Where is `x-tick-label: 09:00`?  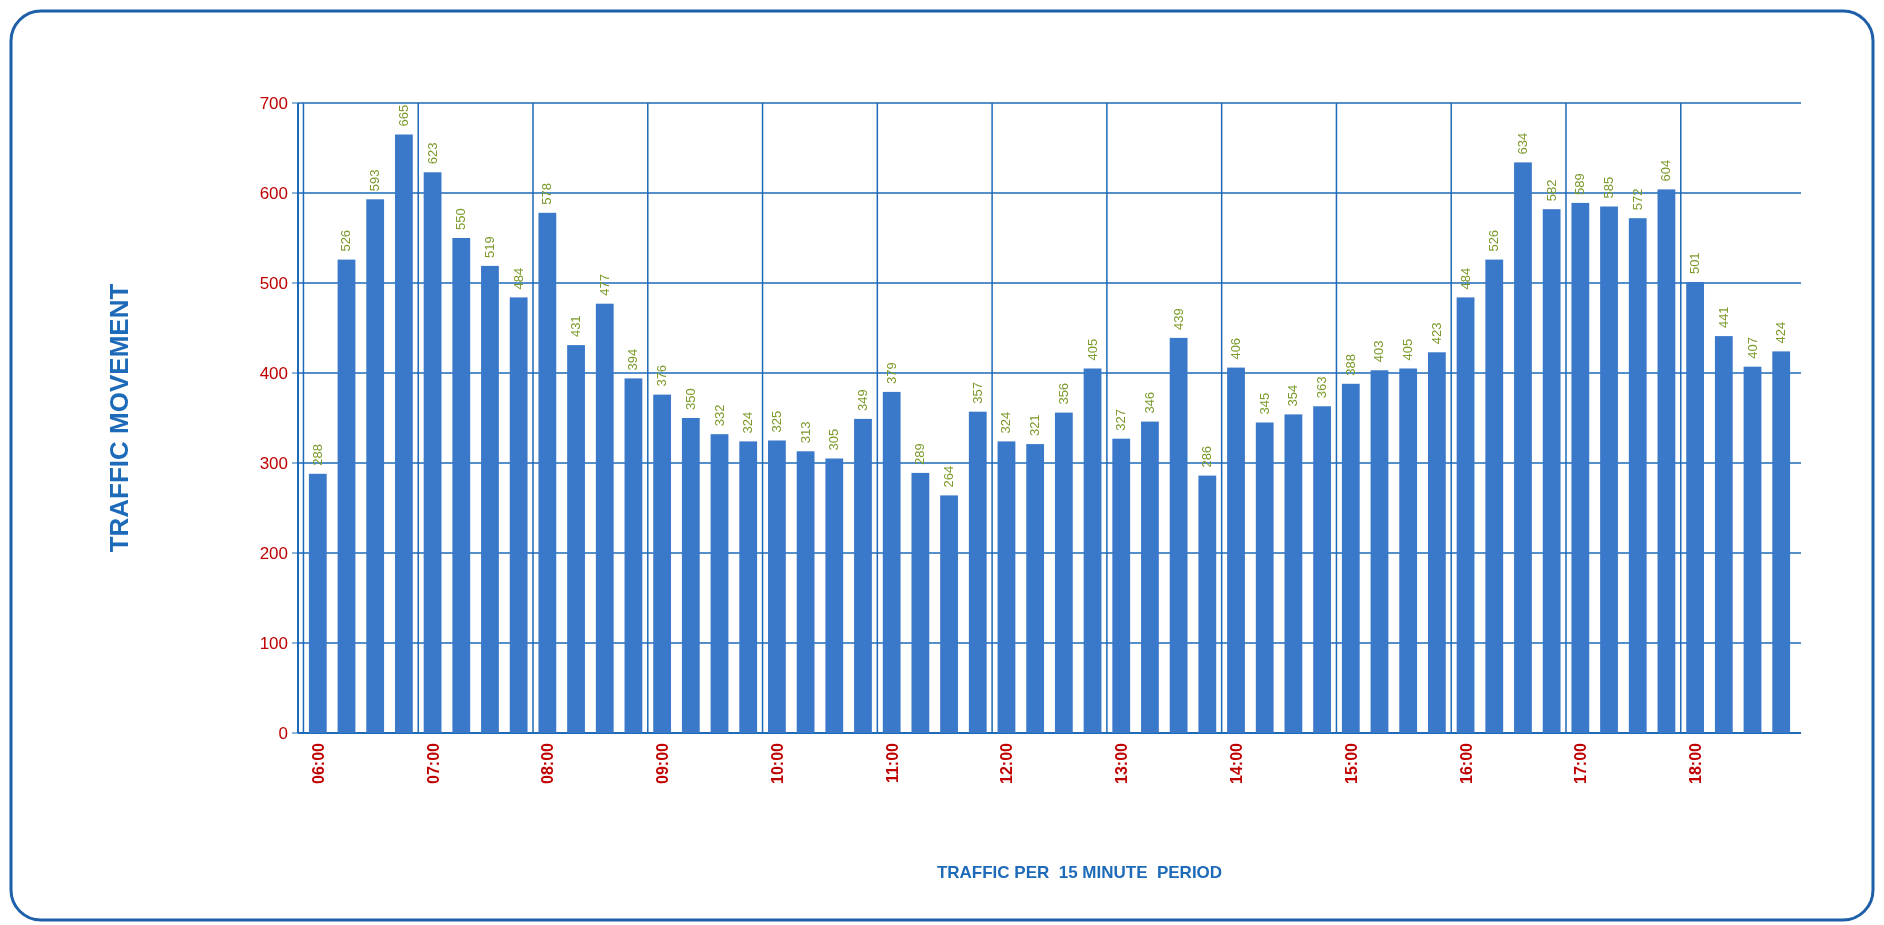 x-tick-label: 09:00 is located at coordinates (663, 763).